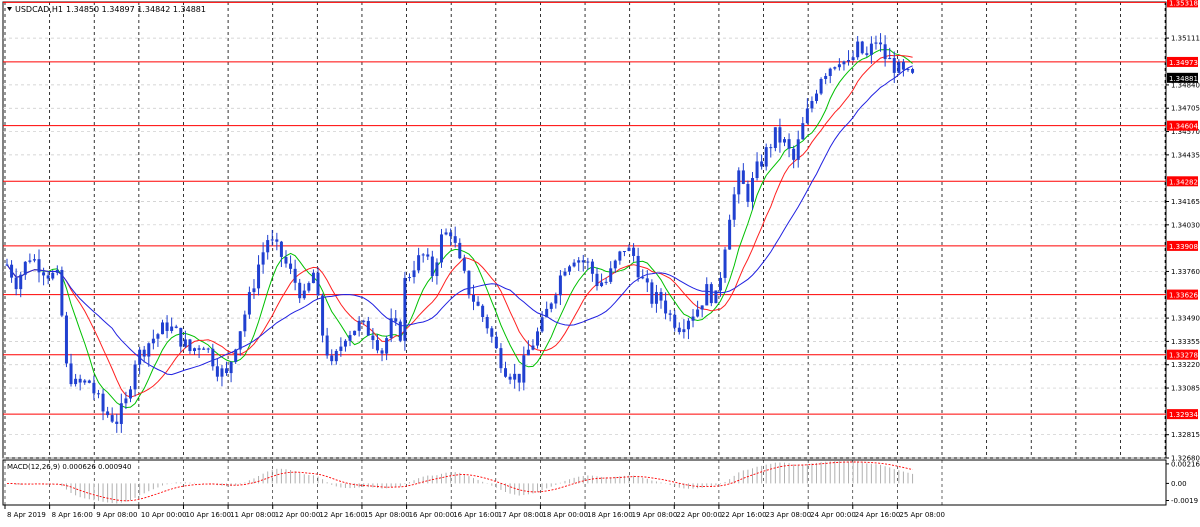 The width and height of the screenshot is (1200, 527). What do you see at coordinates (1185, 342) in the screenshot?
I see `y-tick-label: 1.33355` at bounding box center [1185, 342].